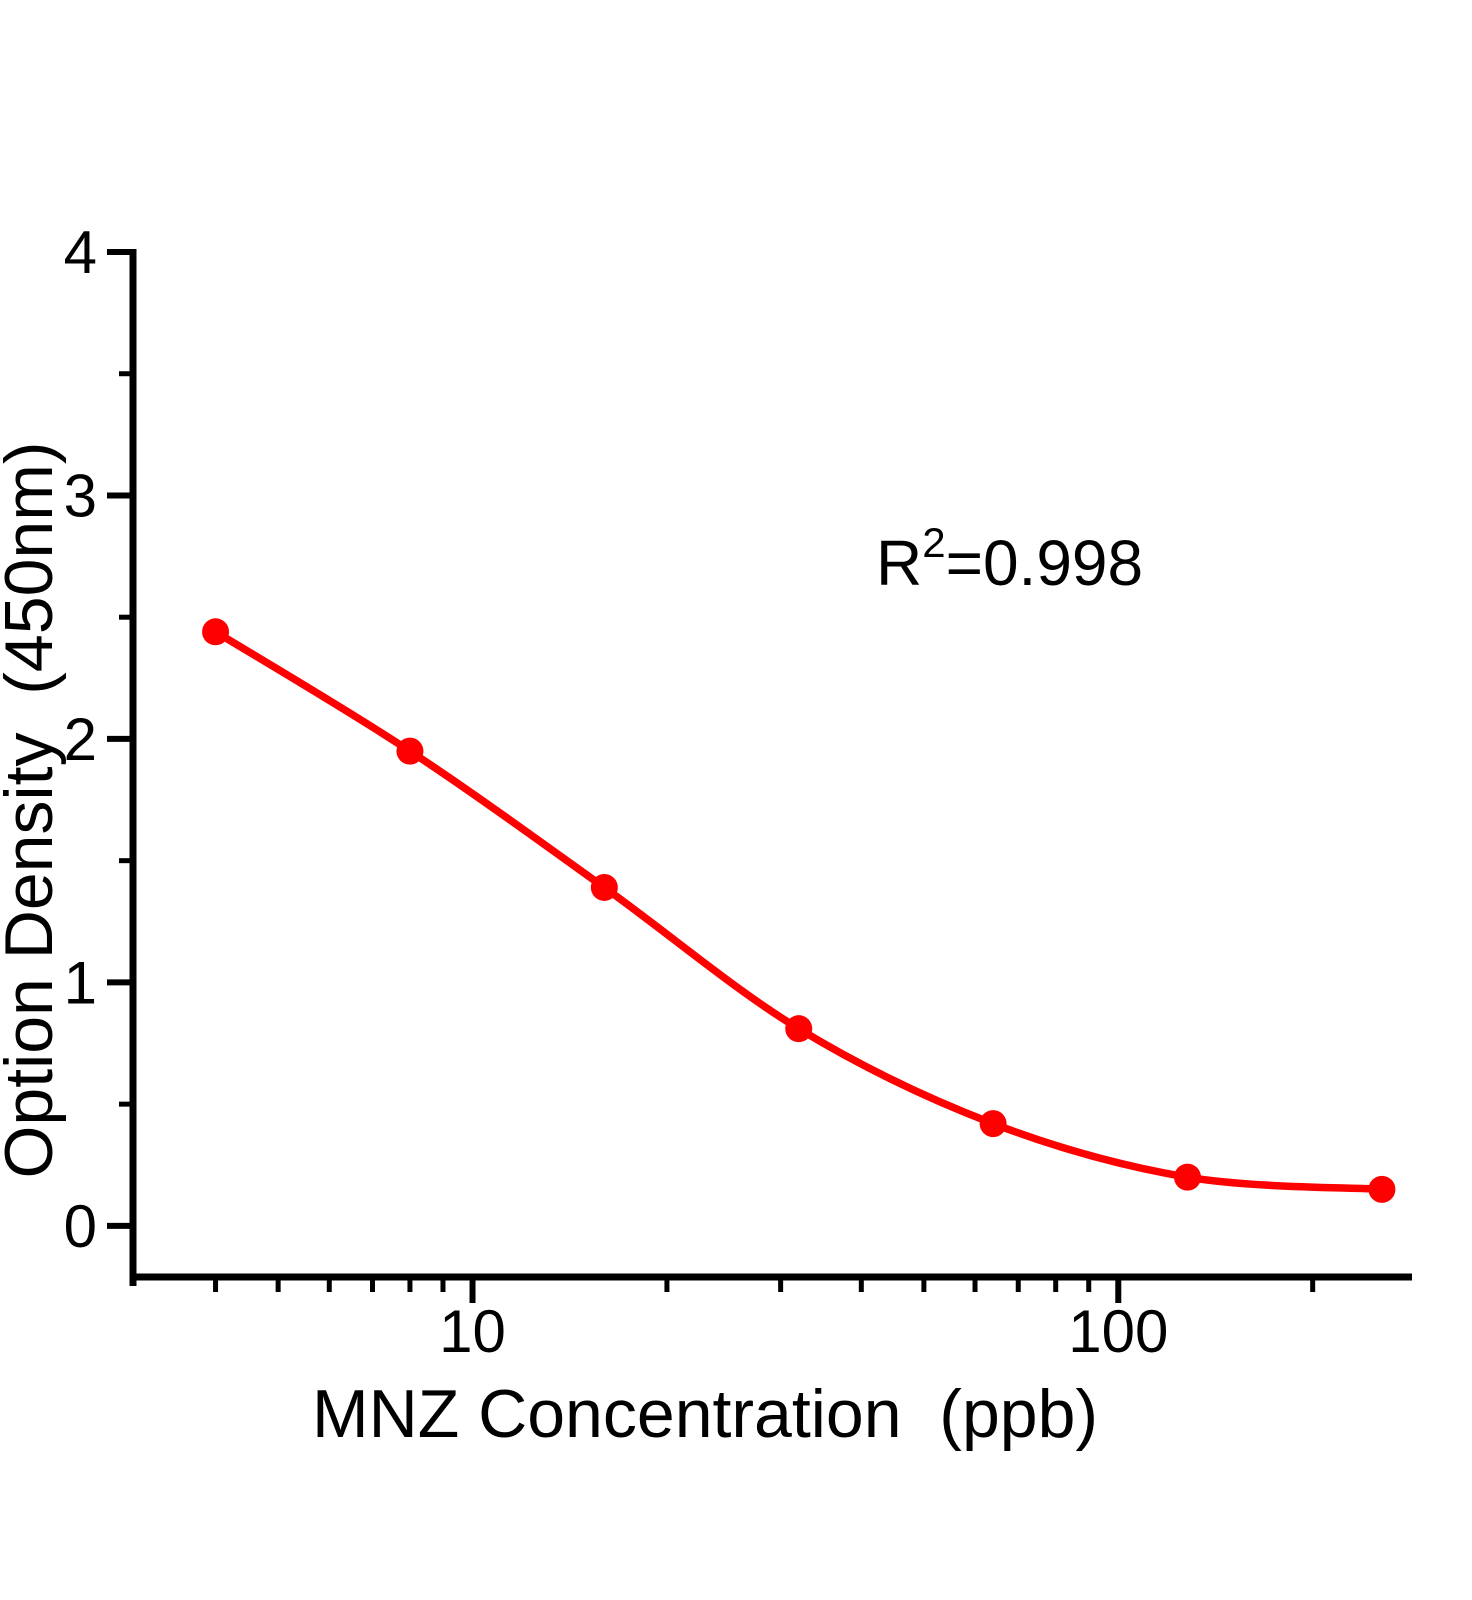  Describe the element at coordinates (472, 1331) in the screenshot. I see `x-tick-label: 10` at that location.